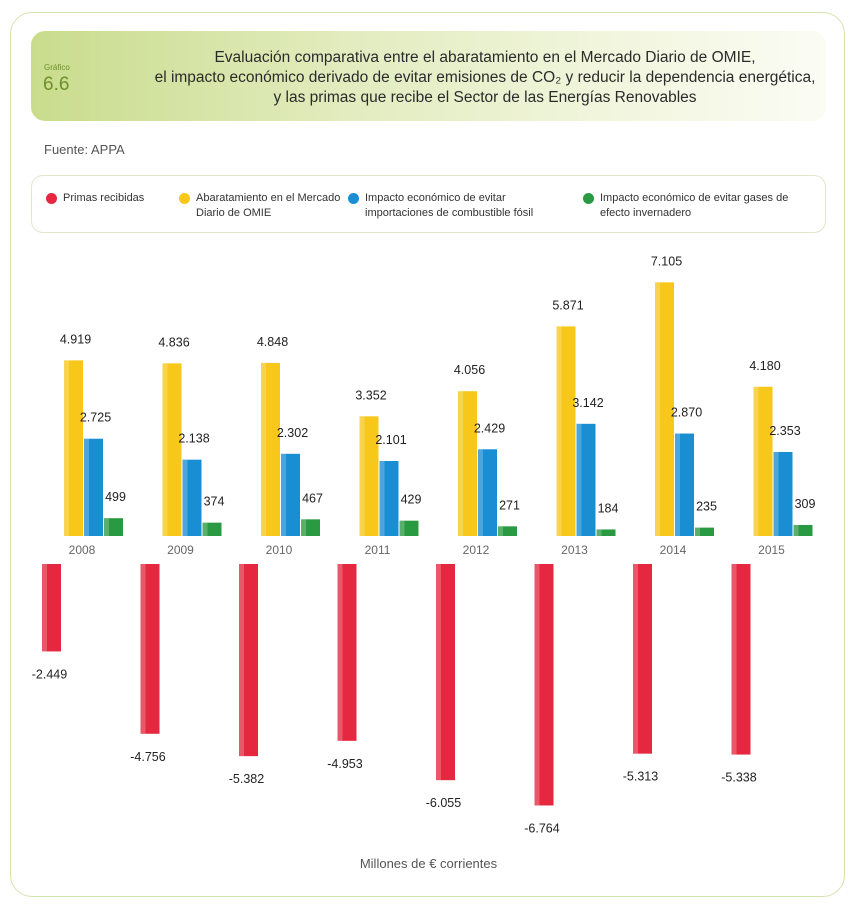 This screenshot has width=857, height=910. I want to click on bar-abaratamiento-2014, so click(664, 409).